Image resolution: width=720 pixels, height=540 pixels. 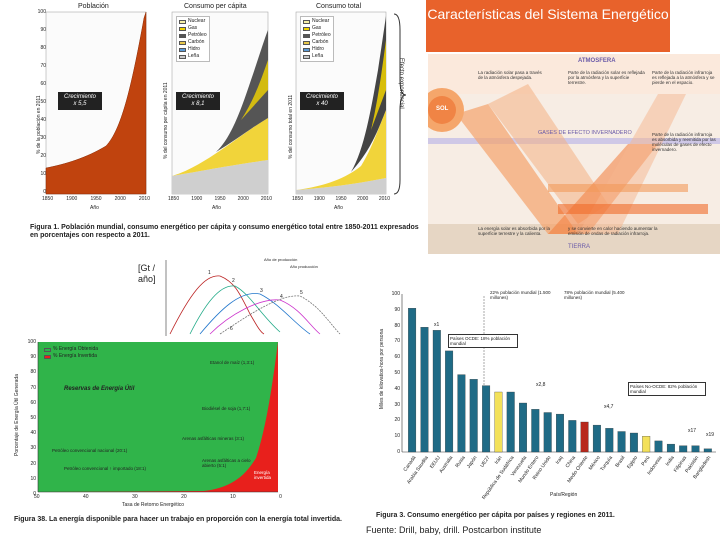 I want to click on total-carbon-area, so click(x=341, y=150).